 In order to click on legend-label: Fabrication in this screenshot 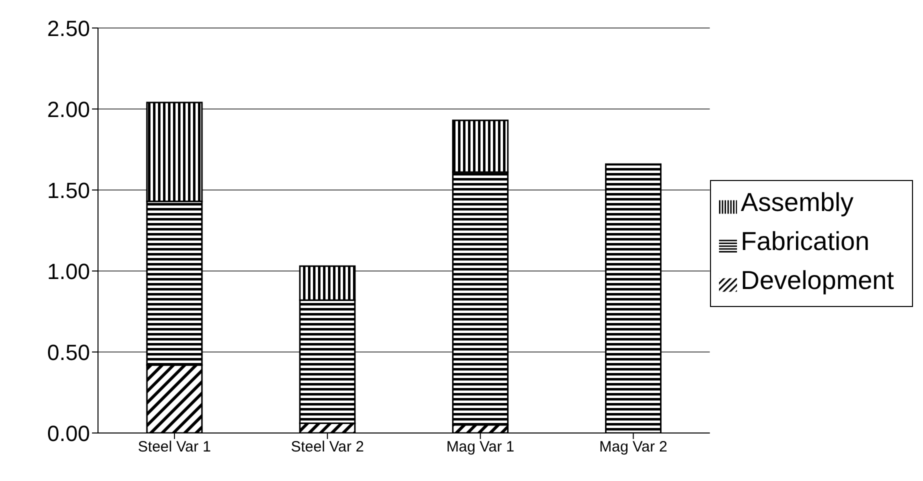, I will do `click(805, 241)`.